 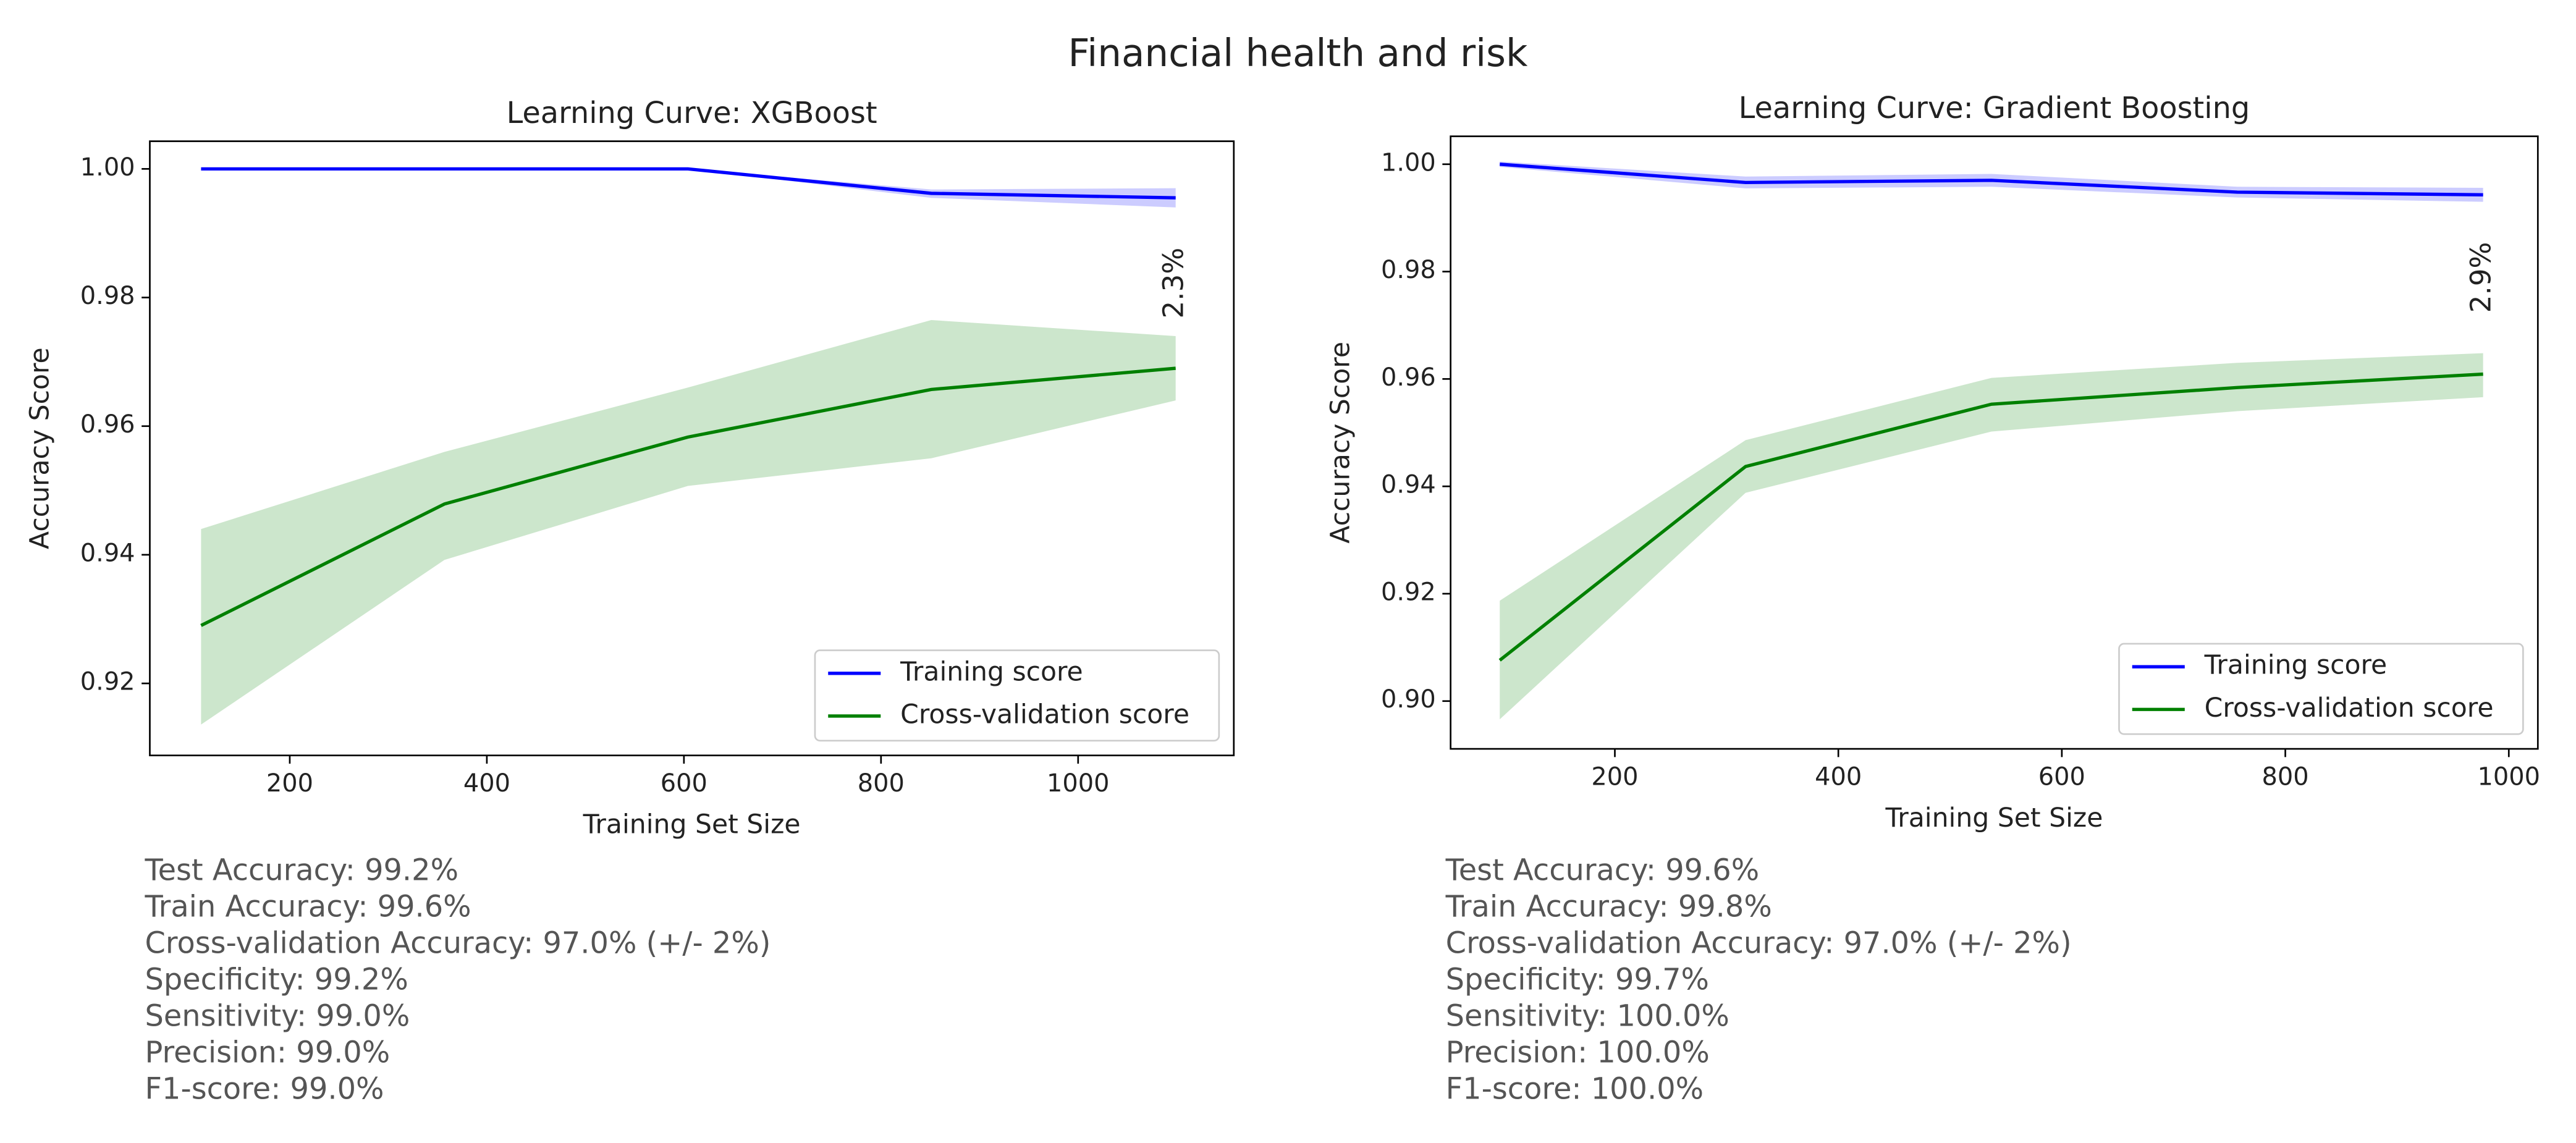 What do you see at coordinates (1298, 53) in the screenshot?
I see `figure-title: Financial health and risk` at bounding box center [1298, 53].